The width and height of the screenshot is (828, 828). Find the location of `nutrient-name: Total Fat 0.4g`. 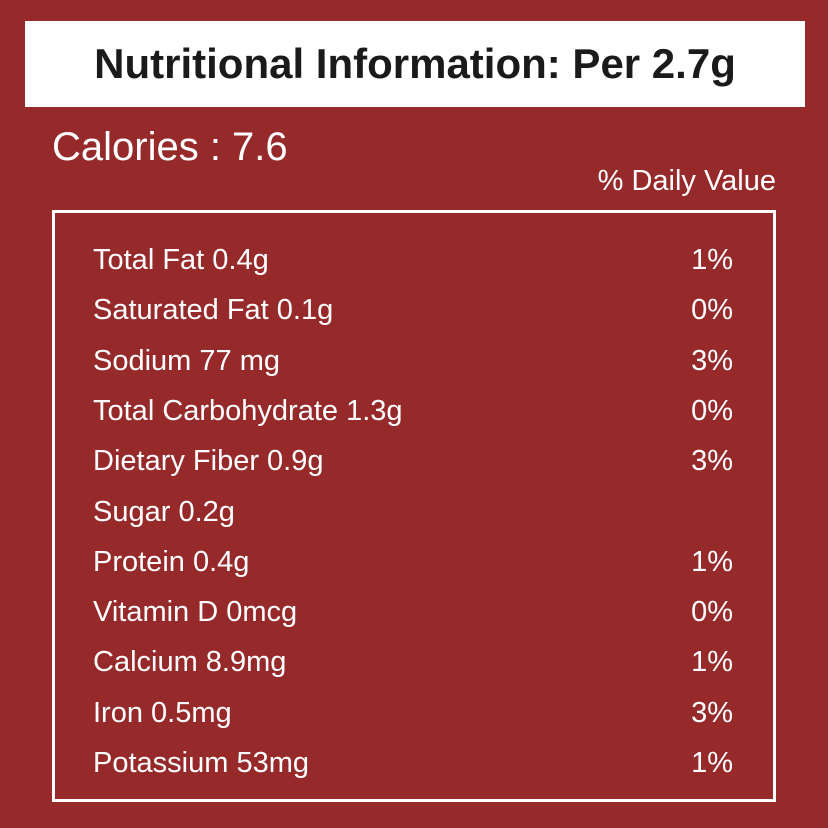

nutrient-name: Total Fat 0.4g is located at coordinates (181, 260).